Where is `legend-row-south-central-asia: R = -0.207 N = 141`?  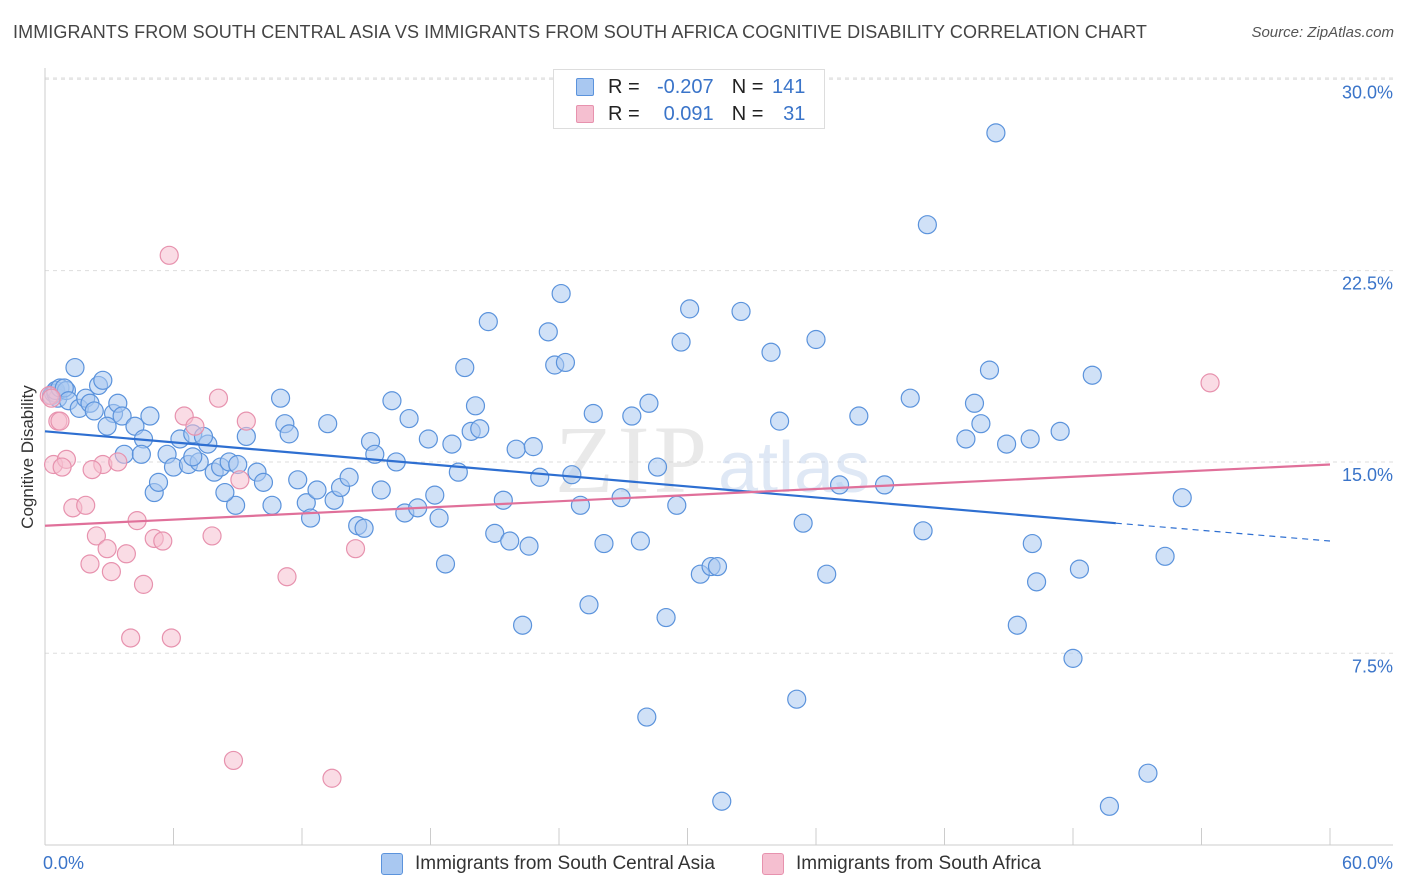
legend-row-south-central-asia: R = -0.207 N = 141 is located at coordinates (690, 87).